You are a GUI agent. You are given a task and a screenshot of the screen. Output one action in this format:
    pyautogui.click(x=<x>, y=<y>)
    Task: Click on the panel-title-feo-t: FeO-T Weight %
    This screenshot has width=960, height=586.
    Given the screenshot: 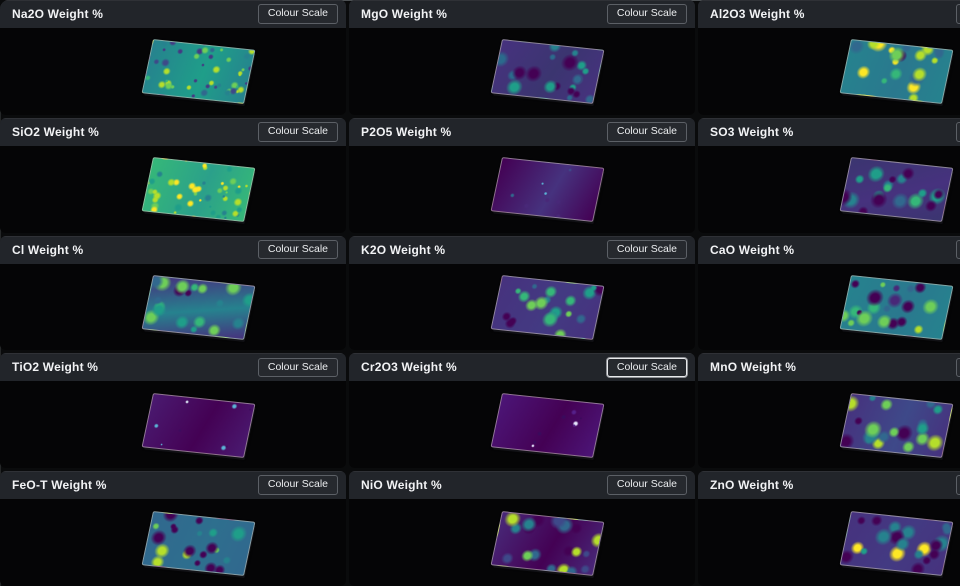 What is the action you would take?
    pyautogui.click(x=59, y=485)
    